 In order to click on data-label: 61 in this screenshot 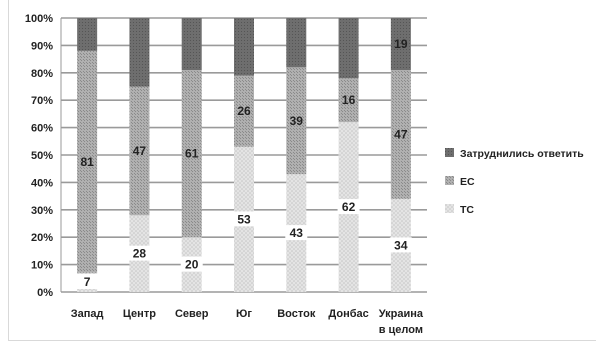, I will do `click(192, 154)`.